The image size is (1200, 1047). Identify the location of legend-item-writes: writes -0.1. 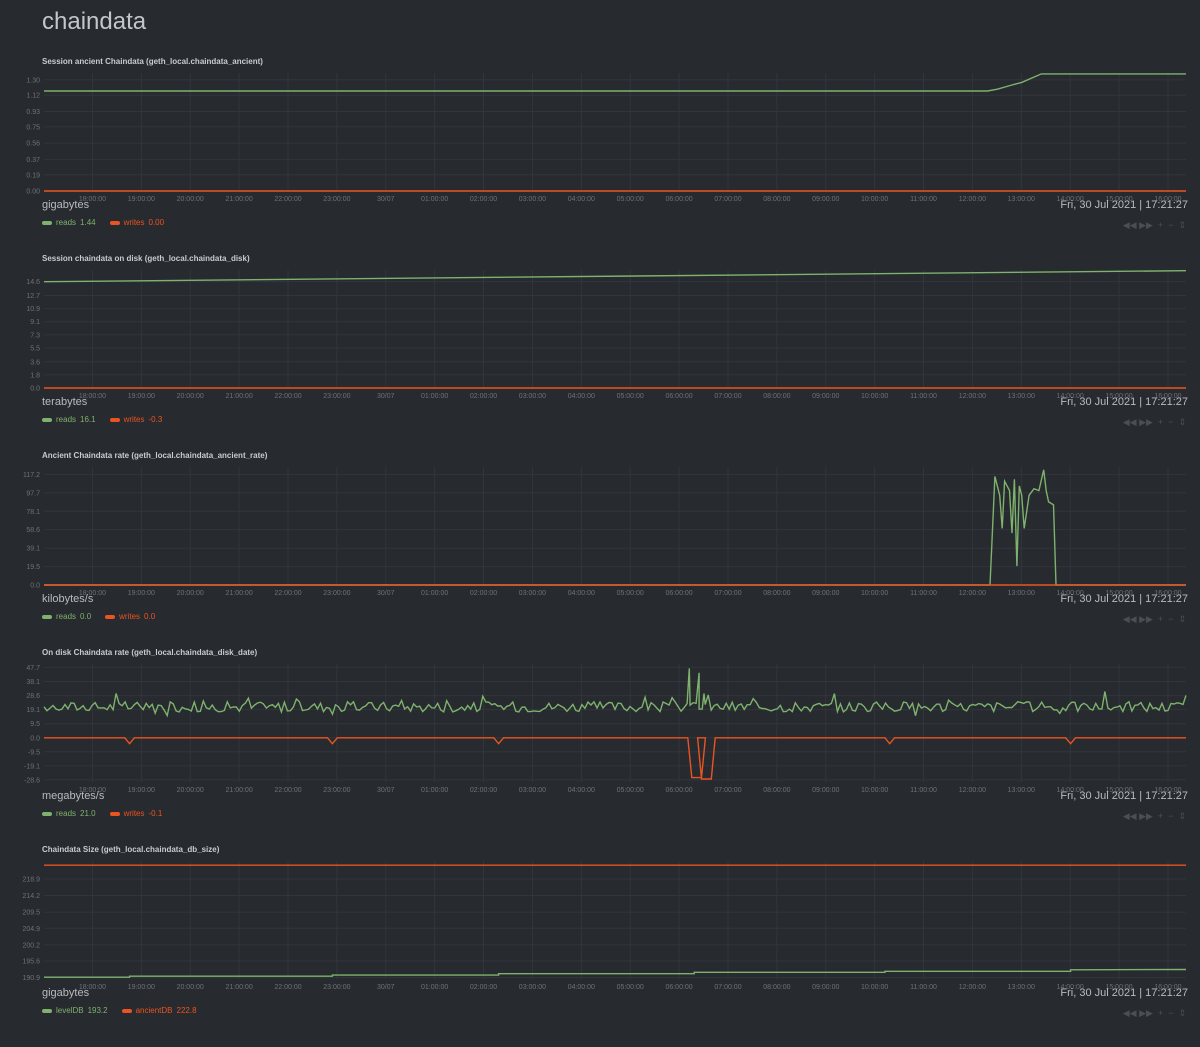
(135, 813).